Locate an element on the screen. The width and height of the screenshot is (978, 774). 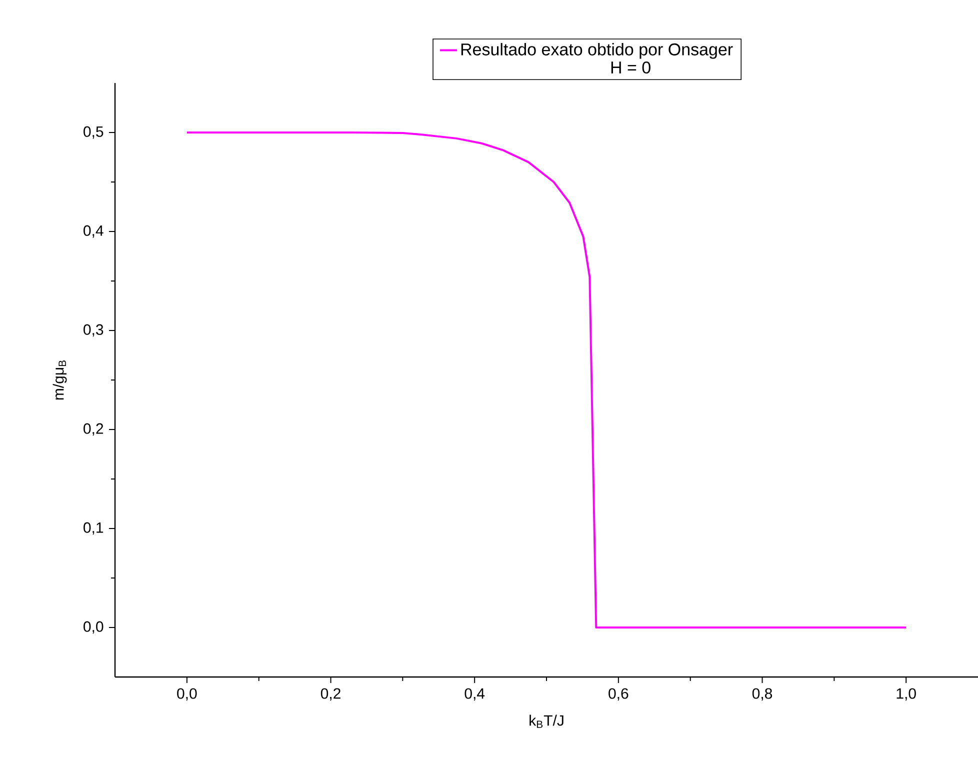
x-tick-label: 0,8 is located at coordinates (762, 694).